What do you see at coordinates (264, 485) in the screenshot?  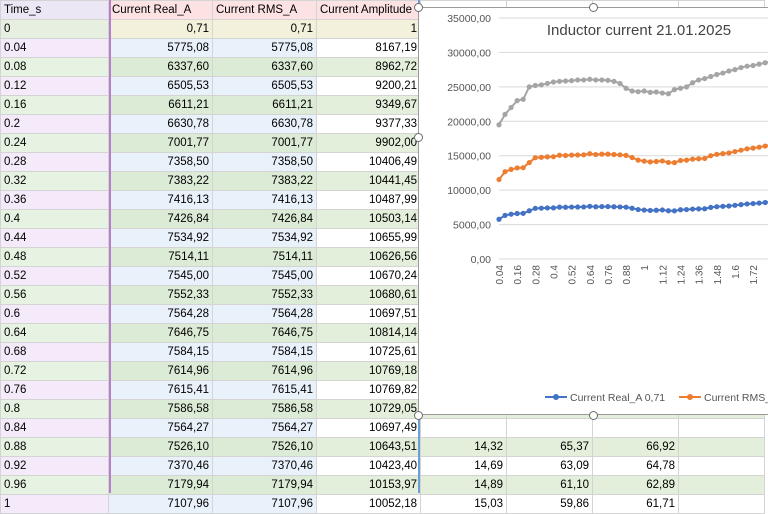 I see `cell: 7179,94` at bounding box center [264, 485].